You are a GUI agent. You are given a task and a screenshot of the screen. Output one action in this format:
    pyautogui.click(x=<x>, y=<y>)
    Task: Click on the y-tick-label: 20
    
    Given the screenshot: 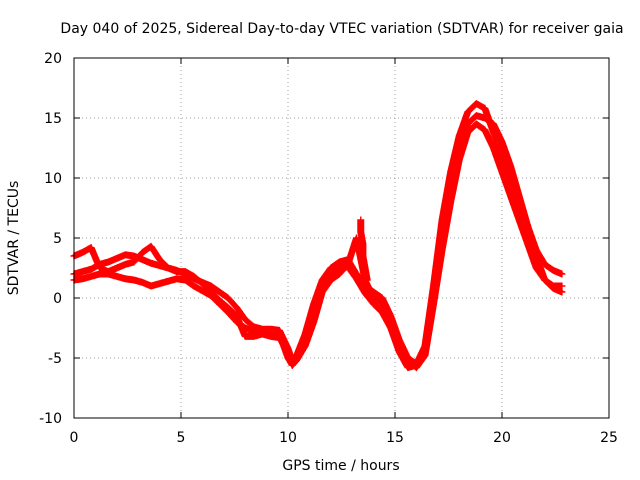 What is the action you would take?
    pyautogui.click(x=53, y=59)
    